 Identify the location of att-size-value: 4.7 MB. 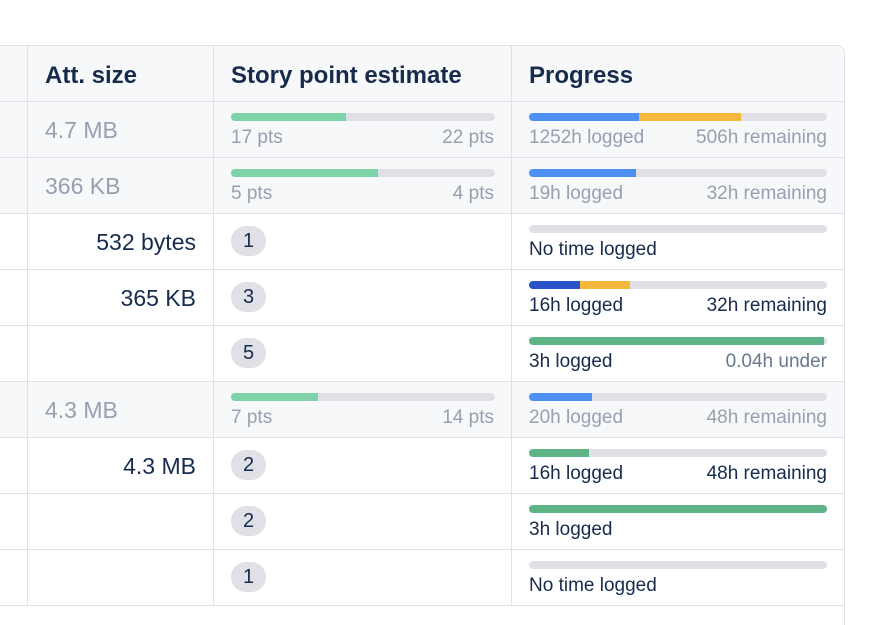
(81, 130).